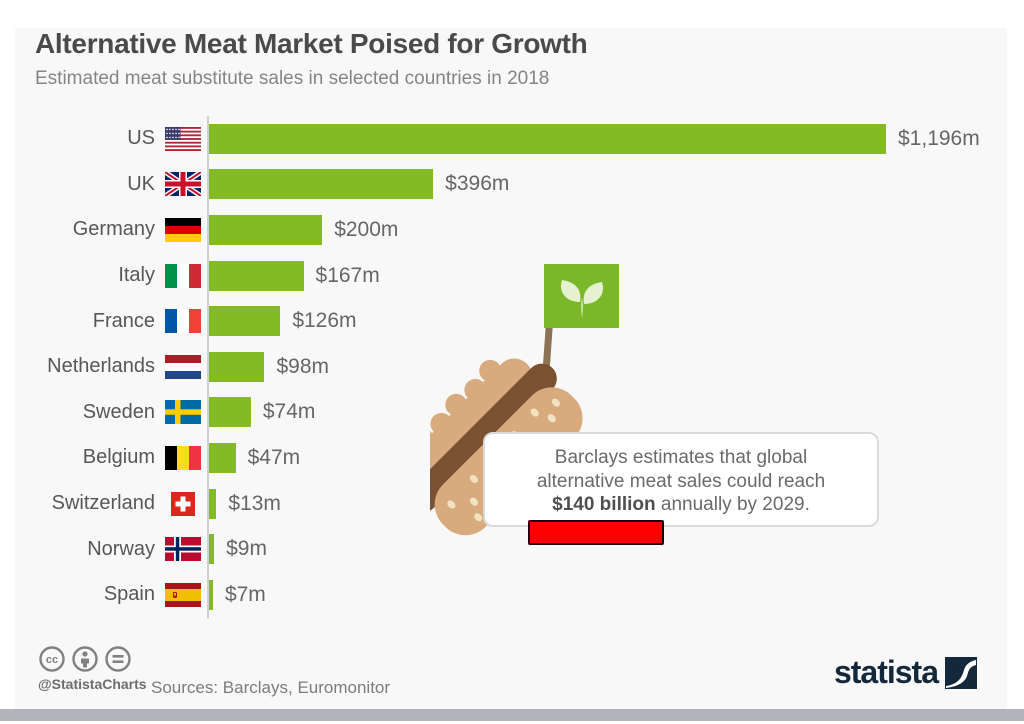 The image size is (1024, 724). Describe the element at coordinates (274, 457) in the screenshot. I see `value-label: $47m` at that location.